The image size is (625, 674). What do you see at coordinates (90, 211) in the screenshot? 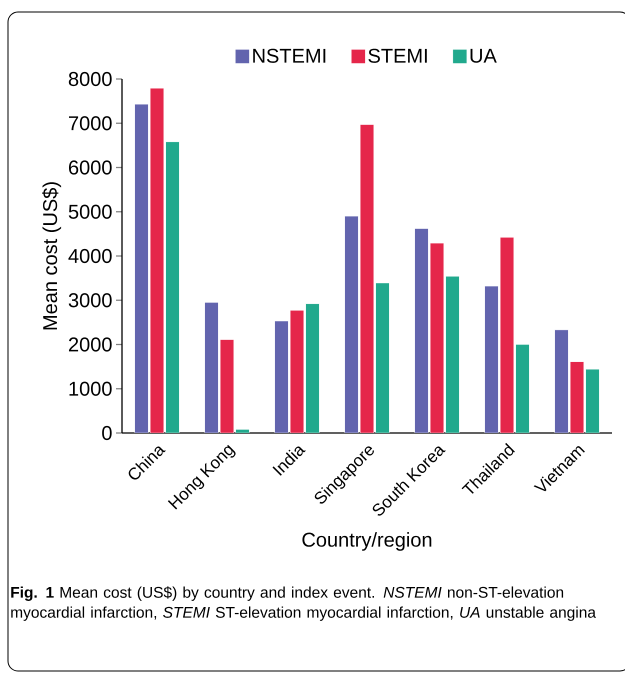
I see `y-tick-label: 5000` at bounding box center [90, 211].